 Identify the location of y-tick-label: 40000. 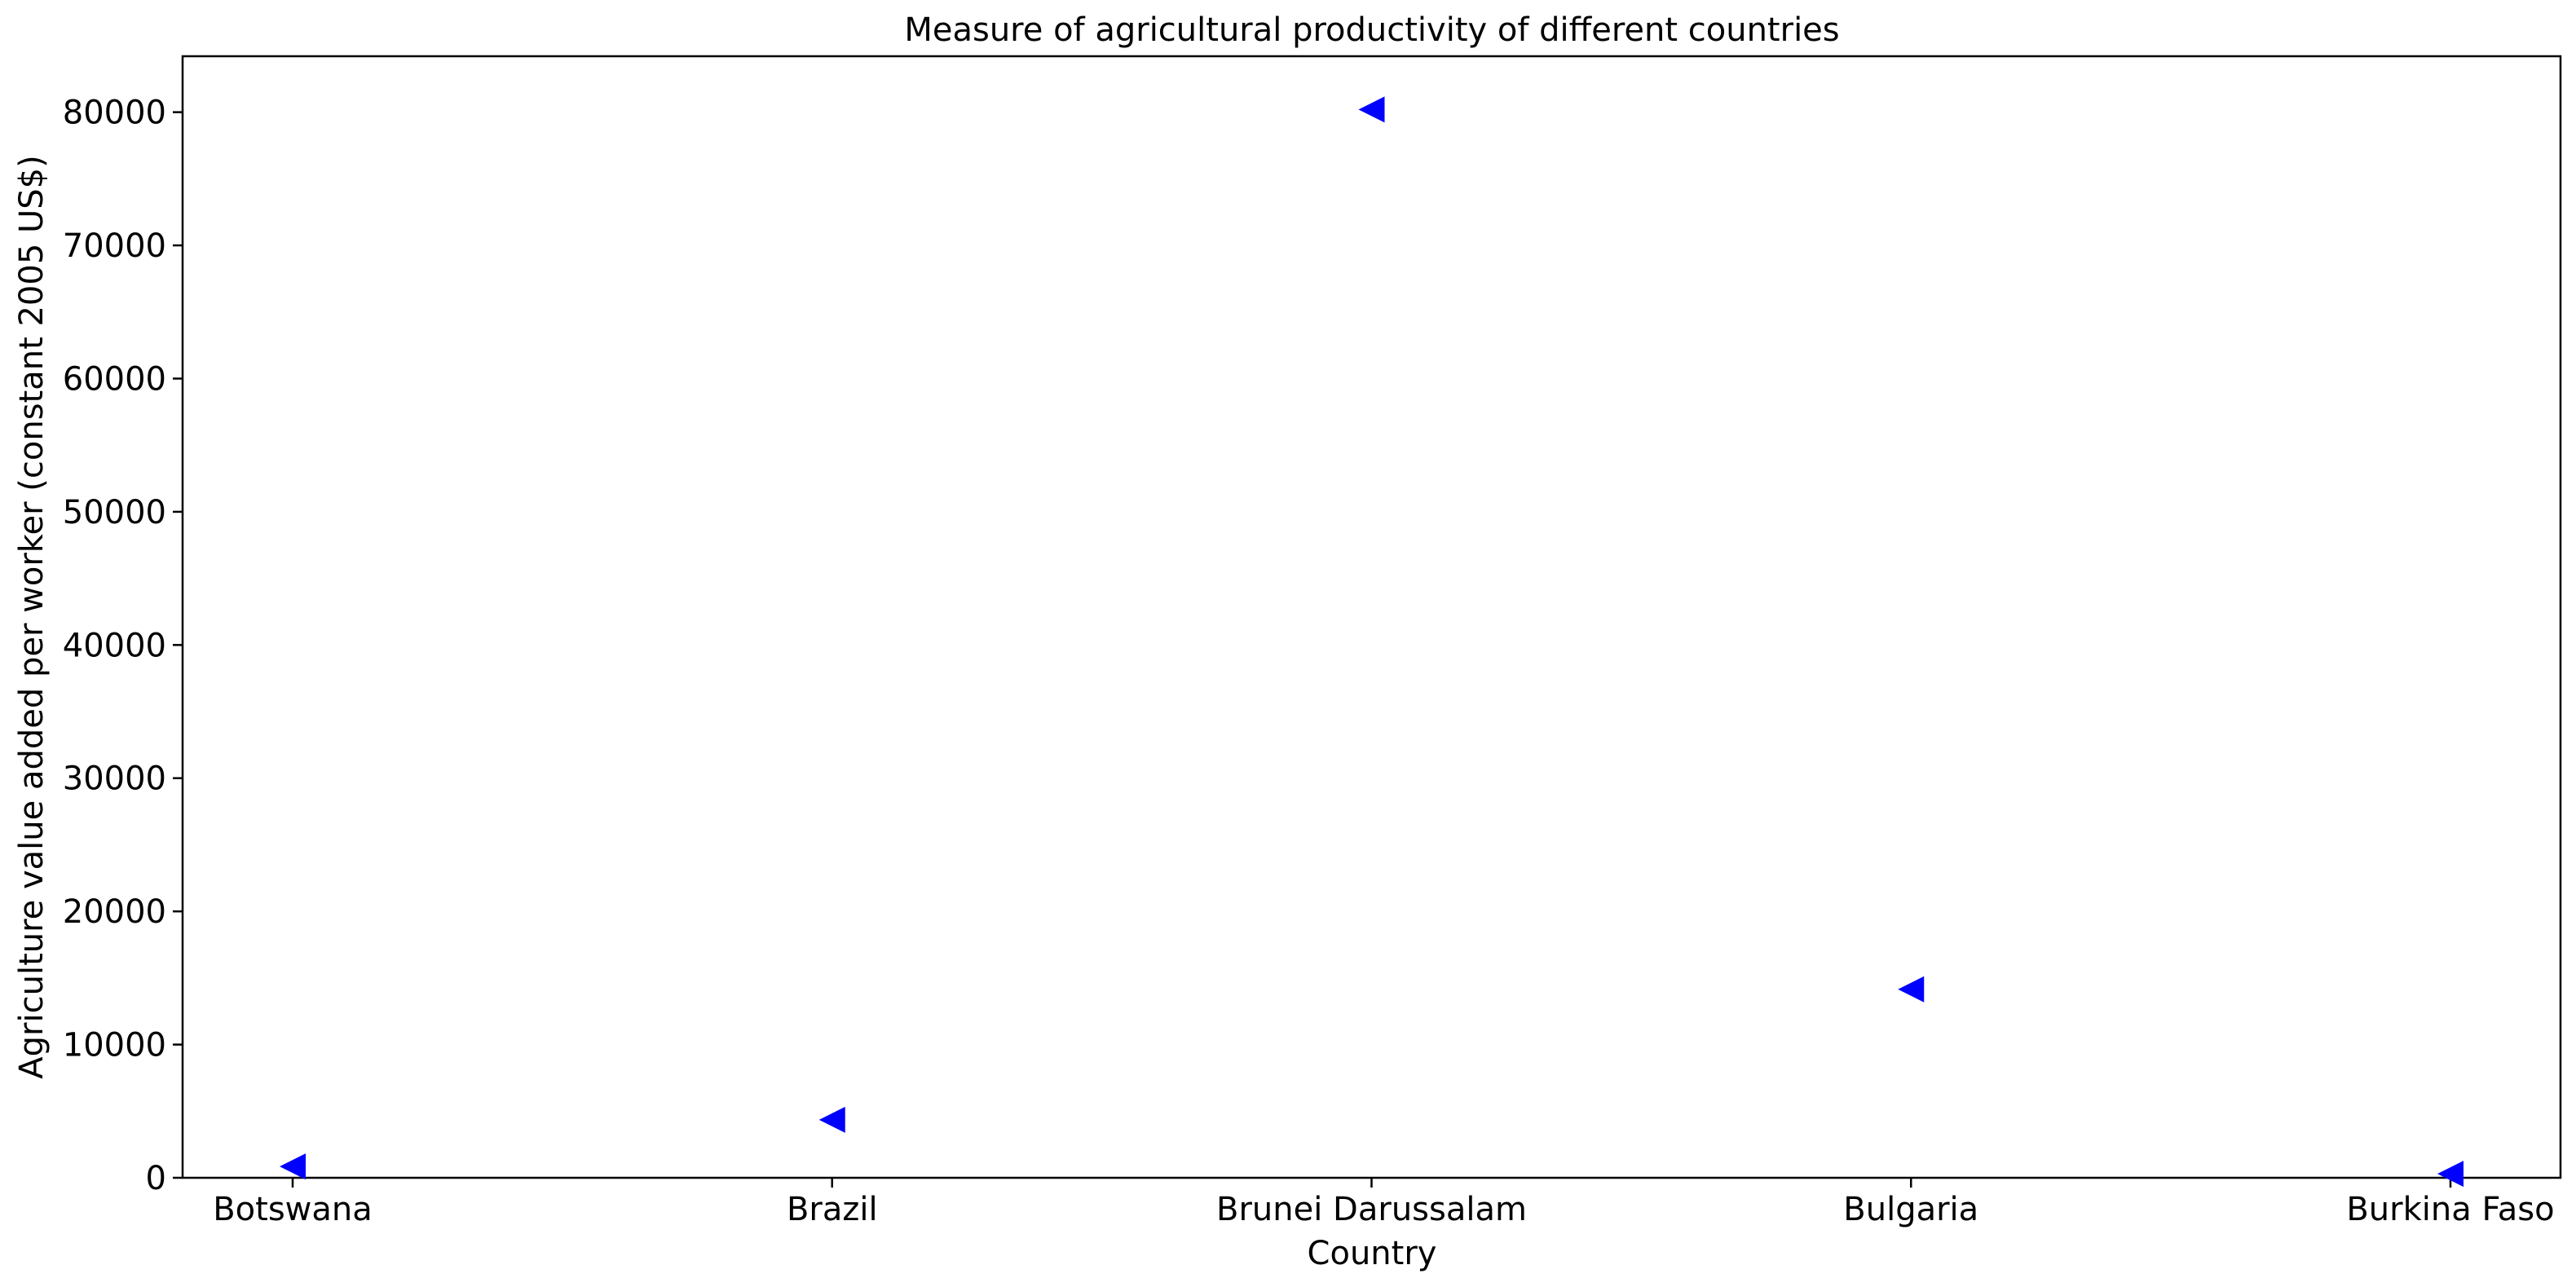
(114, 645).